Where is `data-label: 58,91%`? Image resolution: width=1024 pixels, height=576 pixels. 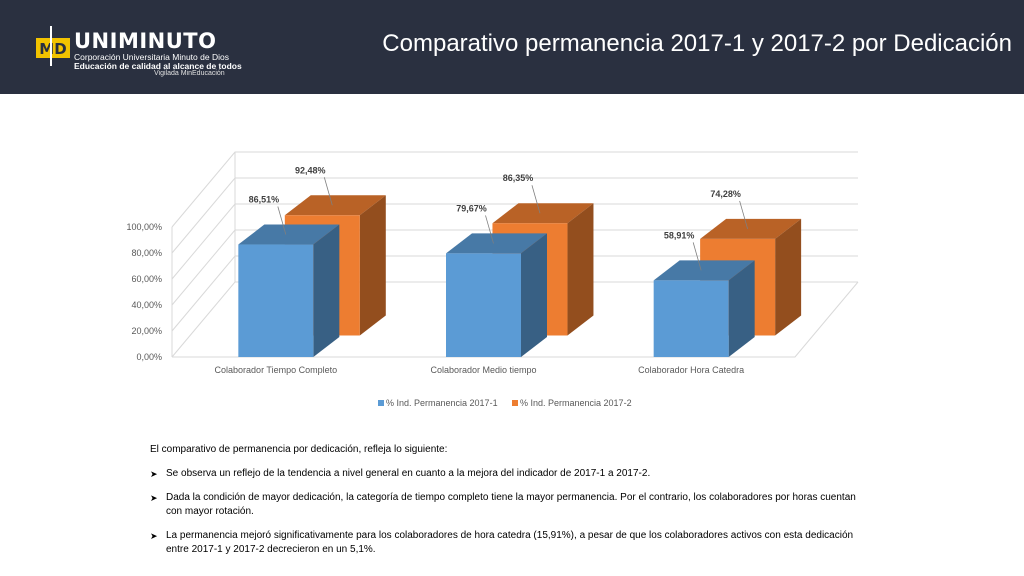 data-label: 58,91% is located at coordinates (679, 235).